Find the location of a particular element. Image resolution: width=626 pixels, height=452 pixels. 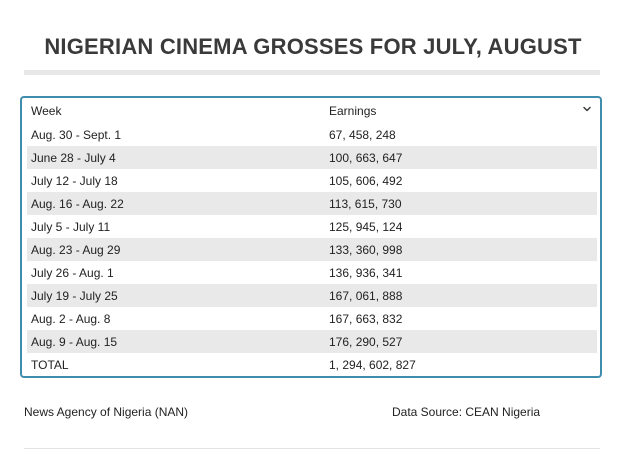

table-total-row: TOTAL 1, 294, 602, 827 is located at coordinates (312, 364).